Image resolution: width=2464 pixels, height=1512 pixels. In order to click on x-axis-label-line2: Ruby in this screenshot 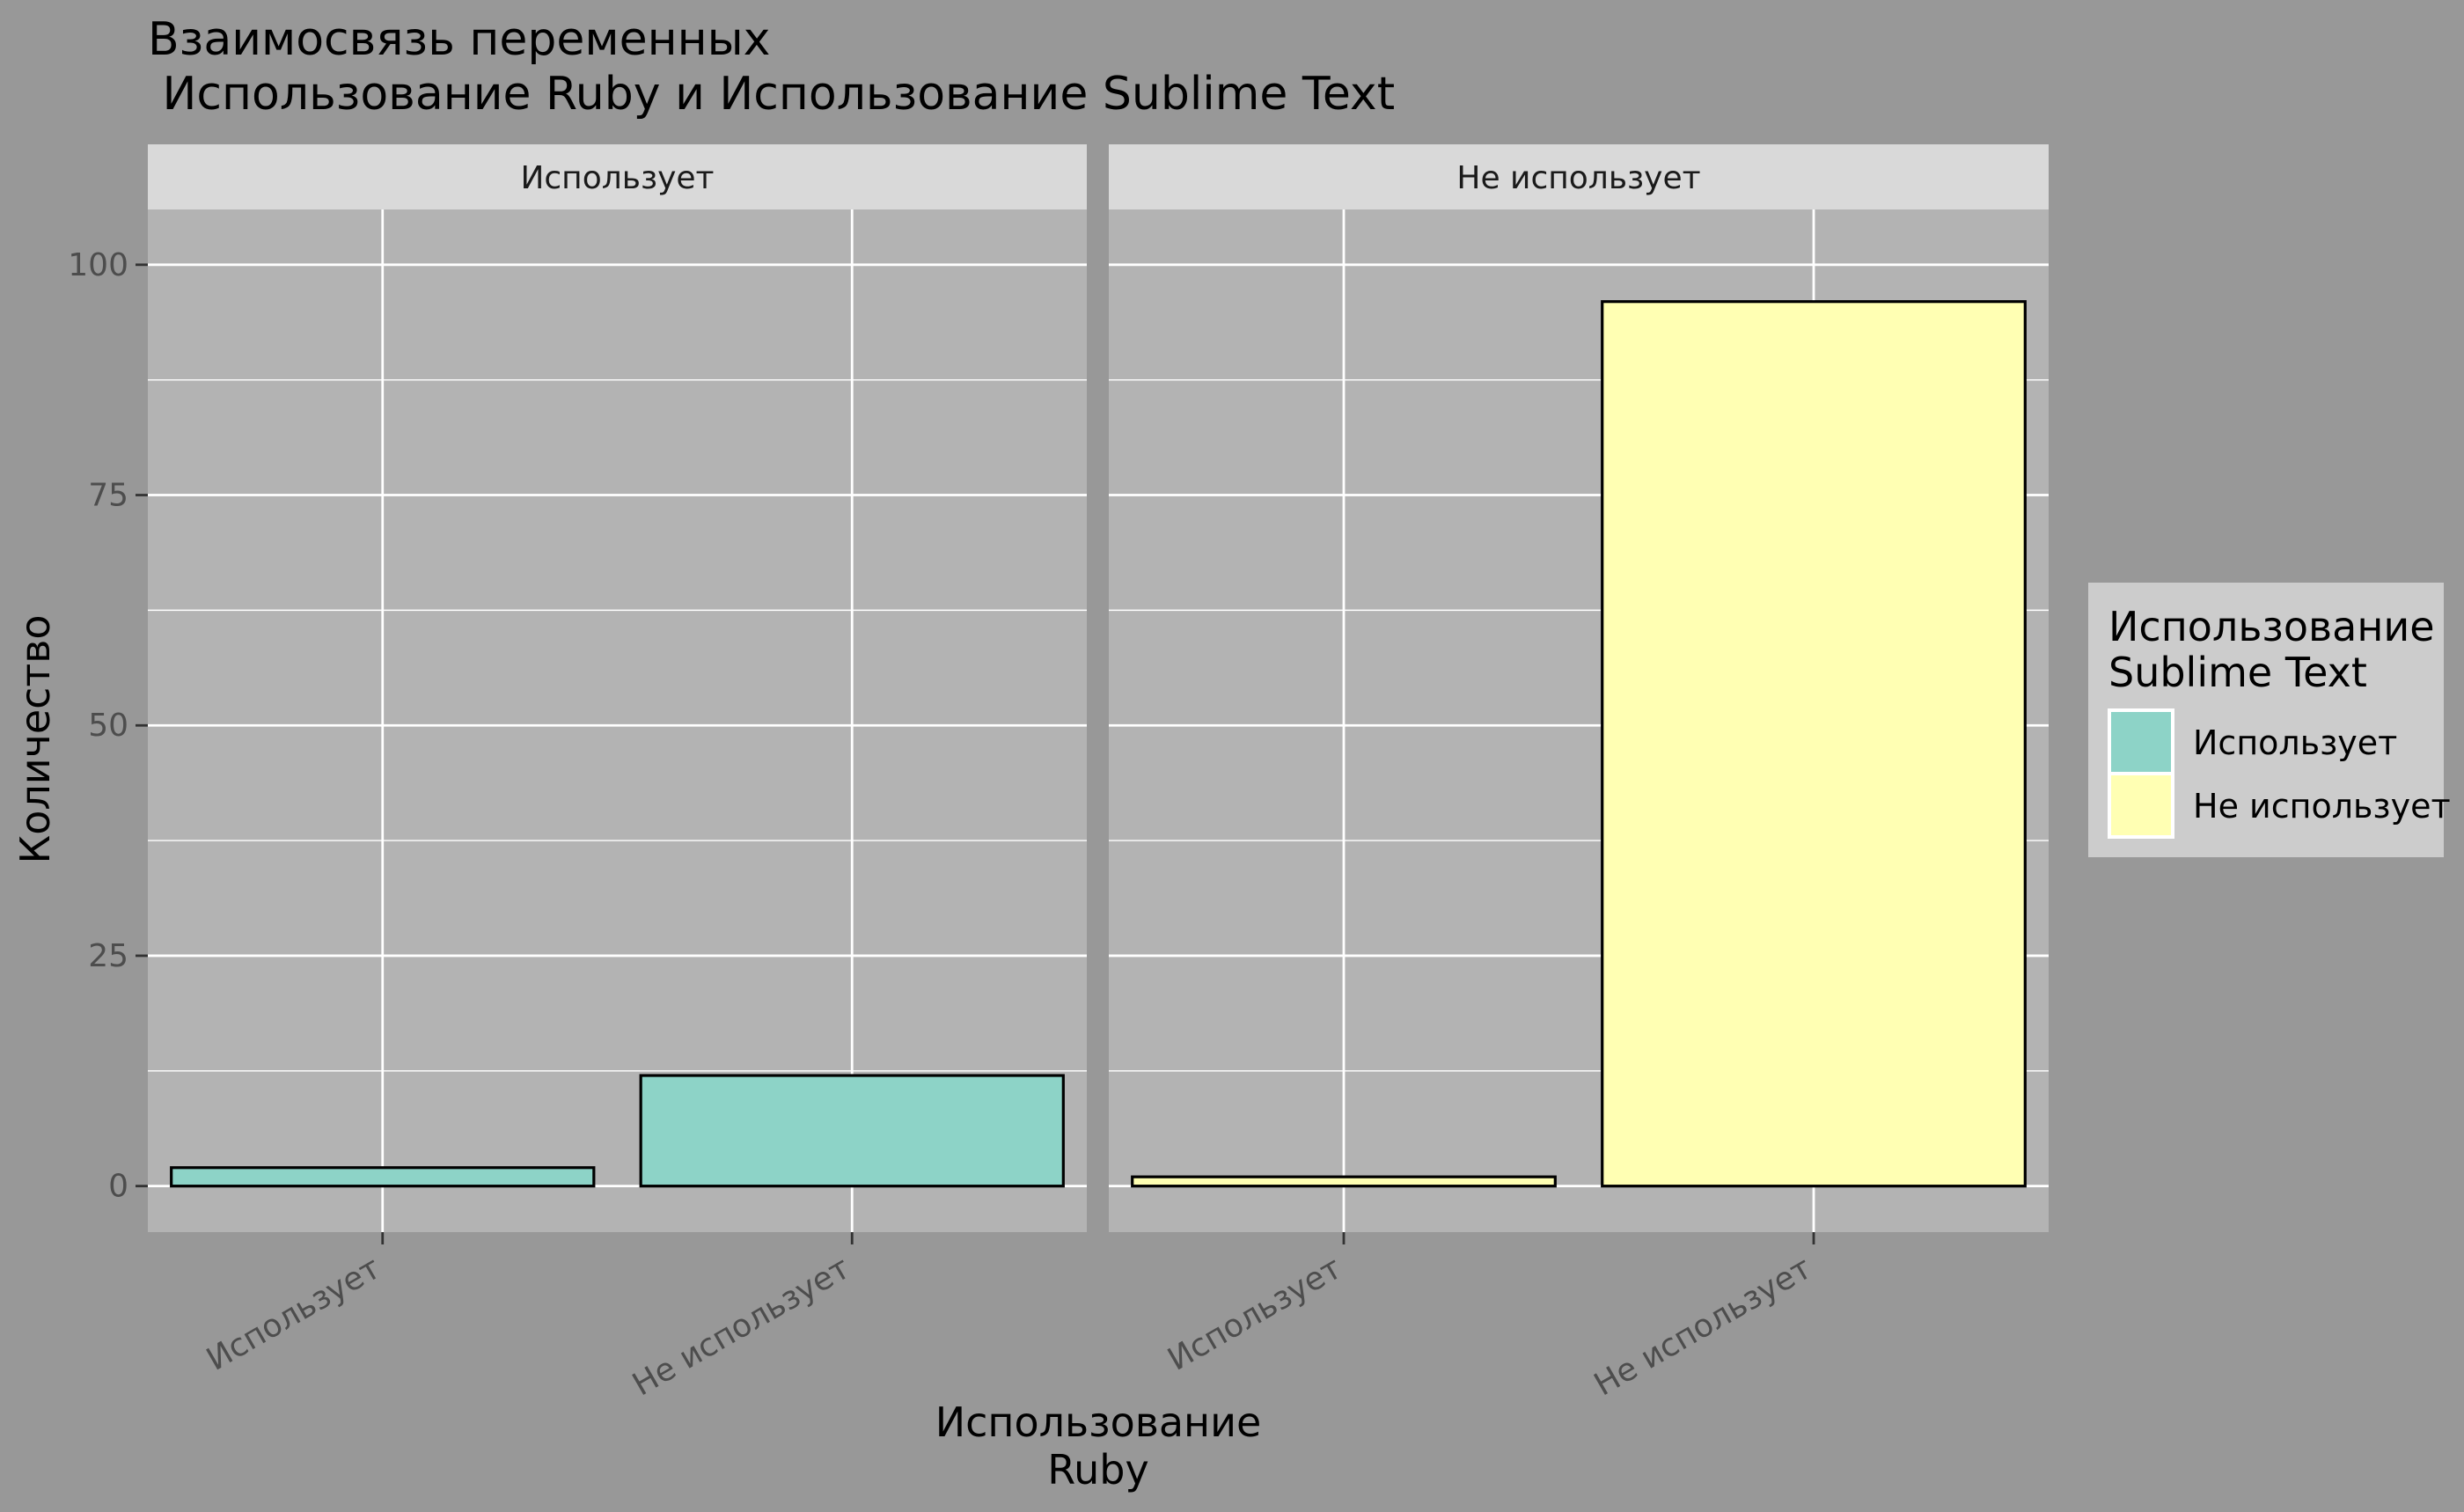, I will do `click(1097, 1470)`.